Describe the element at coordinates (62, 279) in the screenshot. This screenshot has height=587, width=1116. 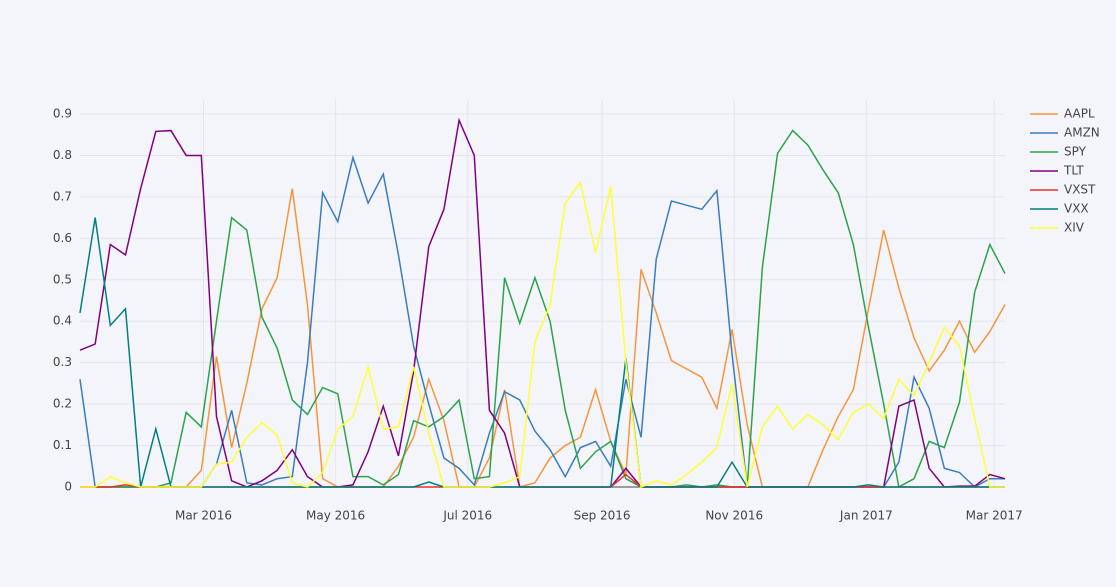
I see `y-tick-label: 0.5` at that location.